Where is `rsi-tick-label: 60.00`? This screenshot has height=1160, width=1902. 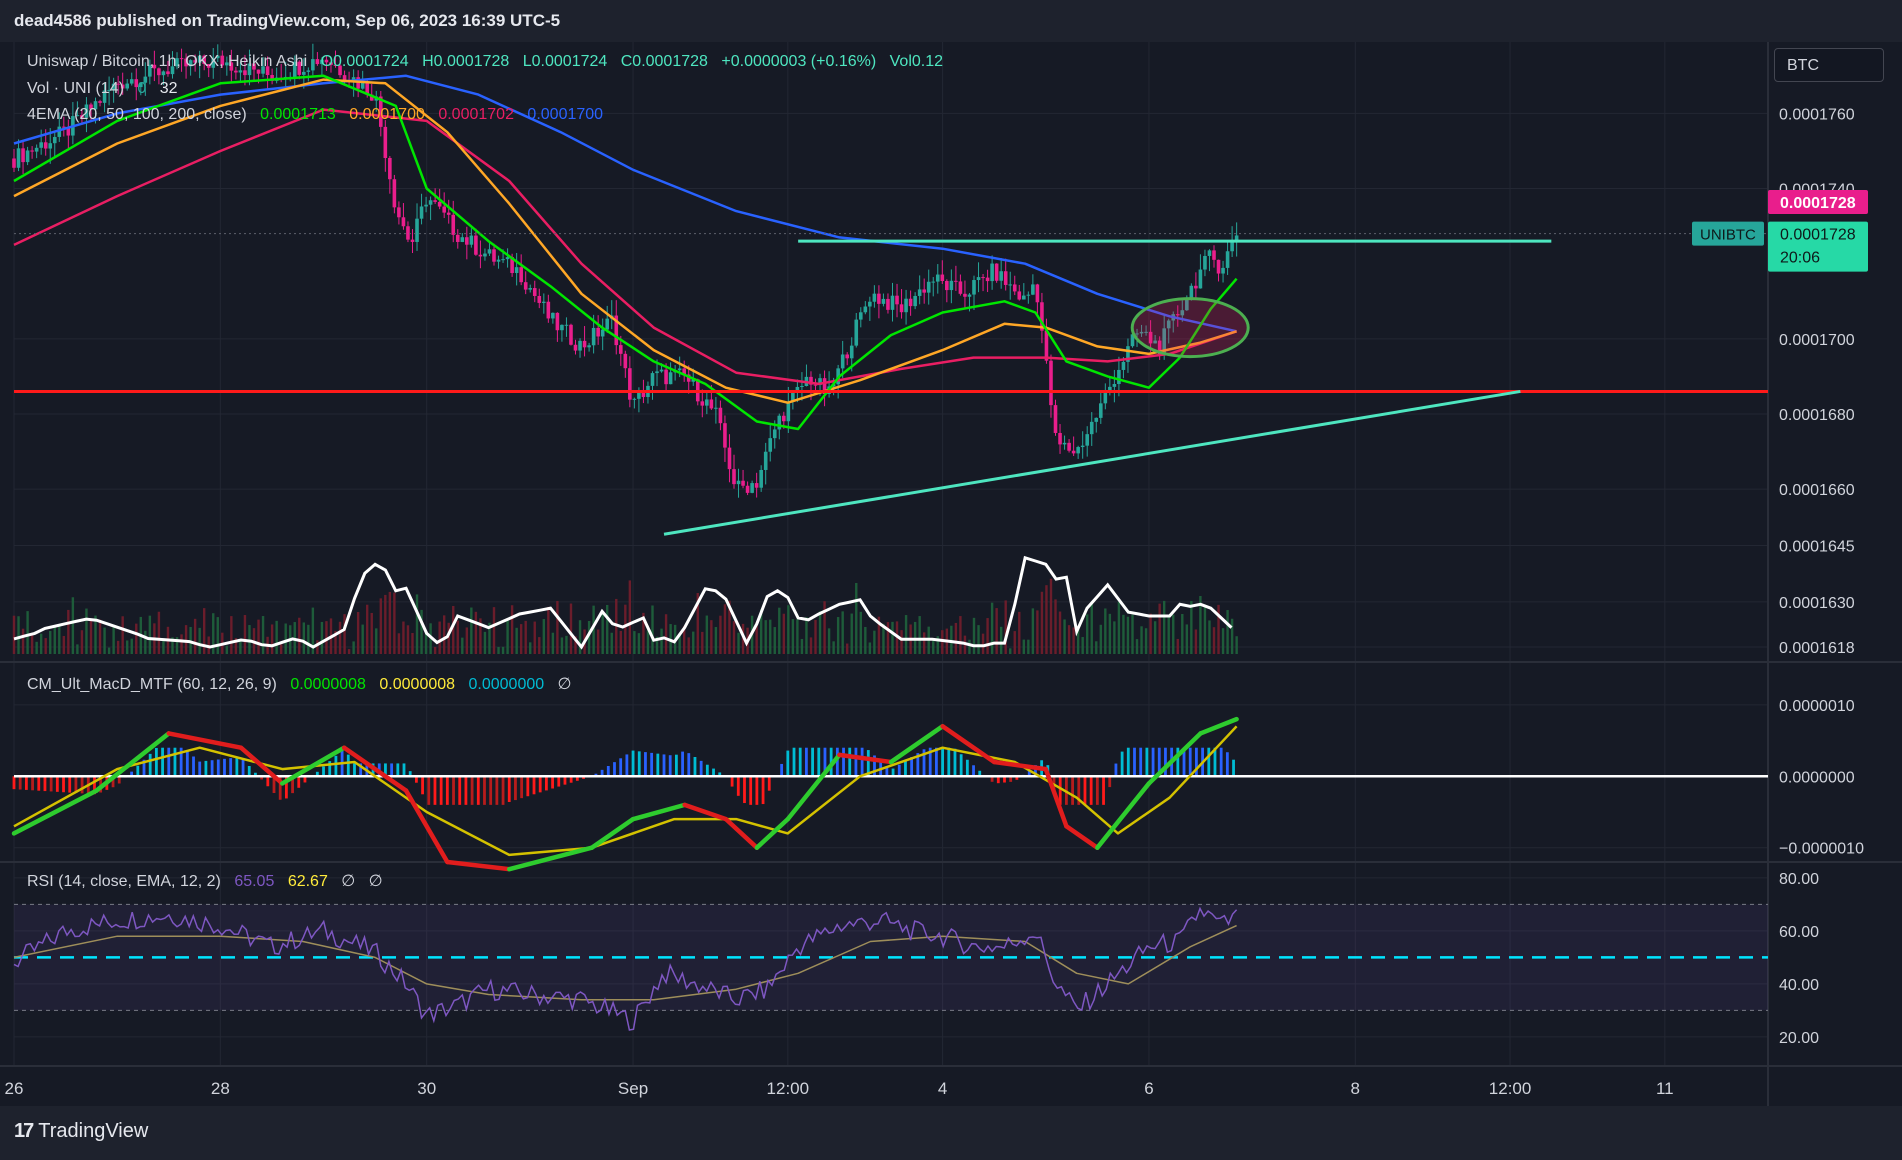 rsi-tick-label: 60.00 is located at coordinates (1799, 932).